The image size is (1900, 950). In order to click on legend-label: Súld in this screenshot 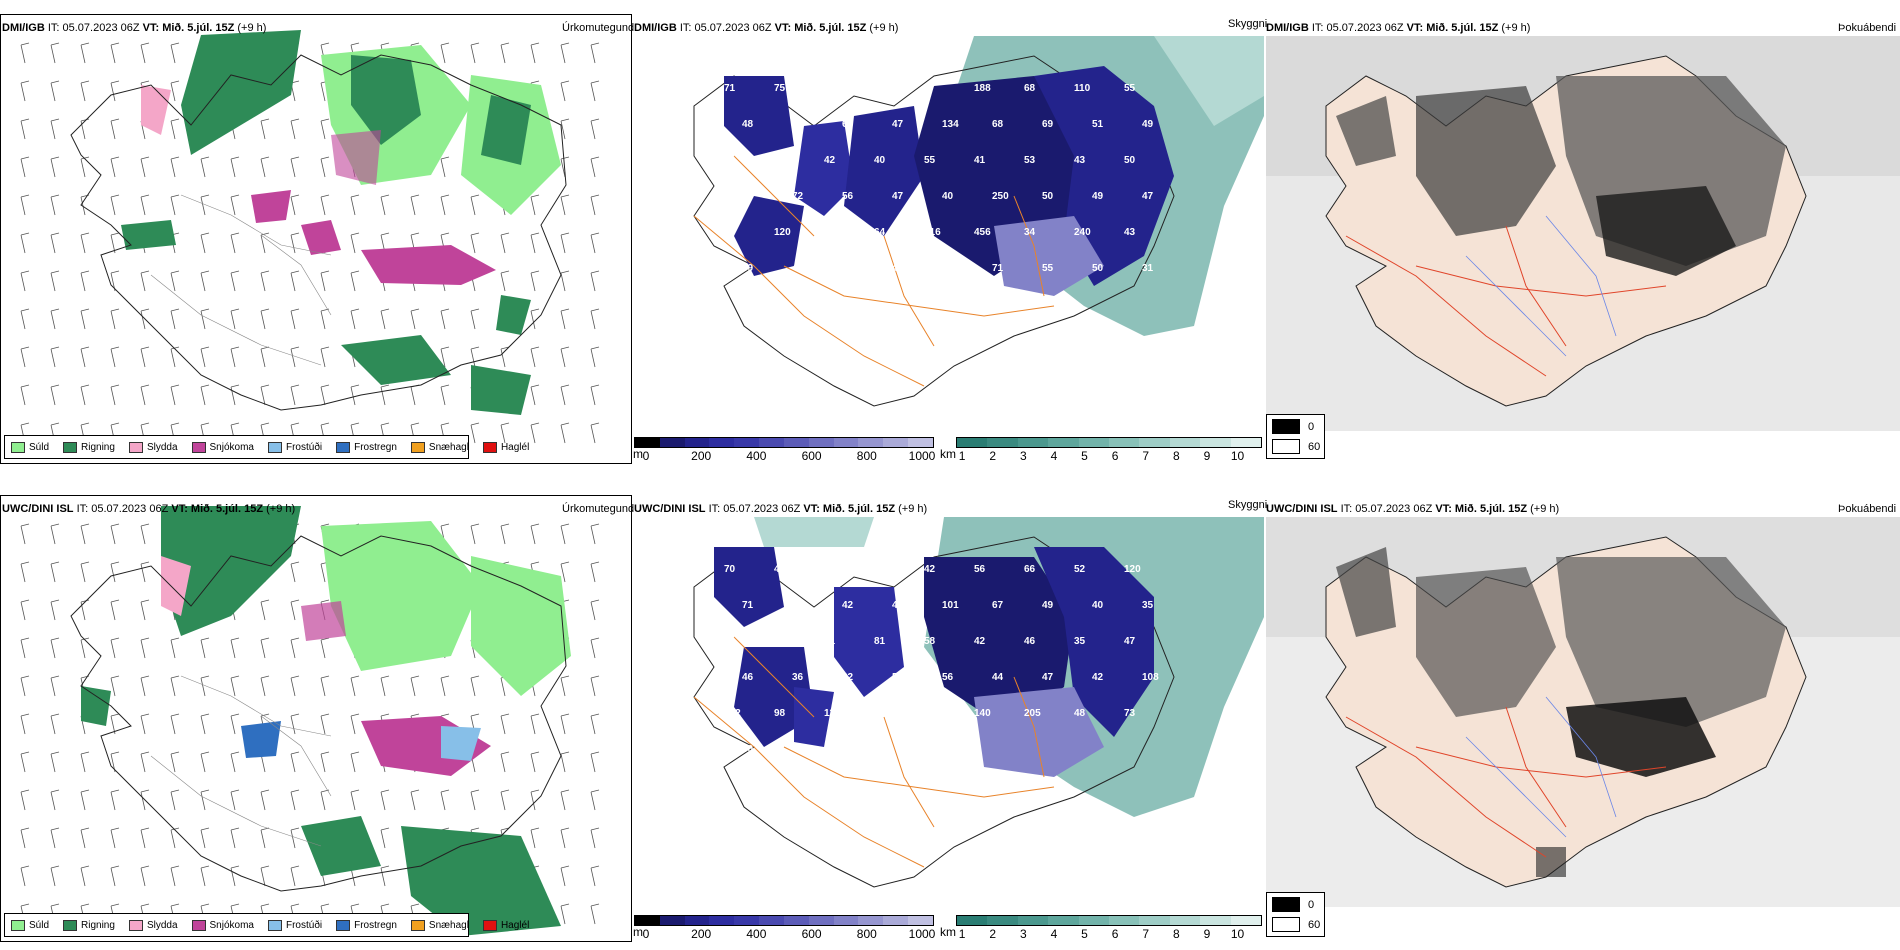, I will do `click(39, 447)`.